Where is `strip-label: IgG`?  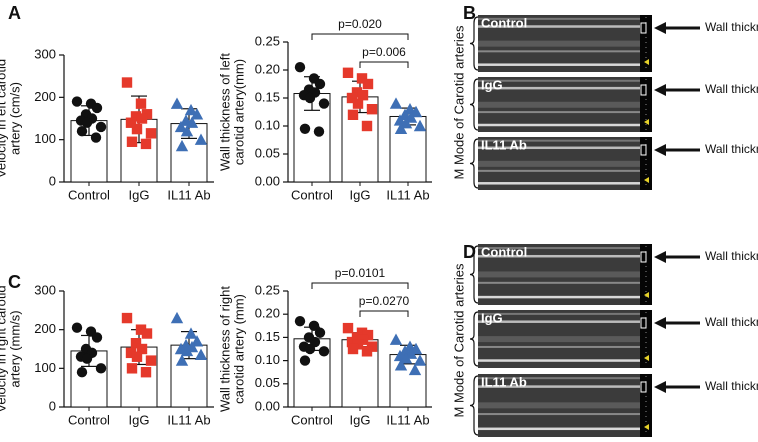
strip-label: IgG is located at coordinates (492, 317).